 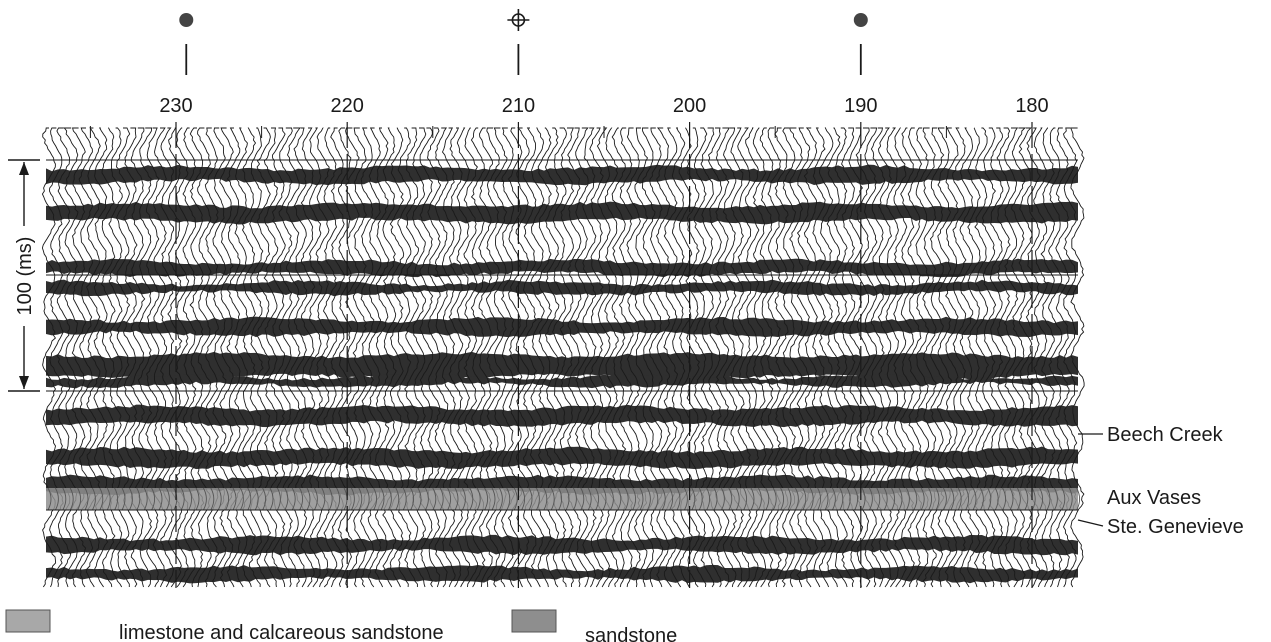 What do you see at coordinates (562, 458) in the screenshot?
I see `reflection-band` at bounding box center [562, 458].